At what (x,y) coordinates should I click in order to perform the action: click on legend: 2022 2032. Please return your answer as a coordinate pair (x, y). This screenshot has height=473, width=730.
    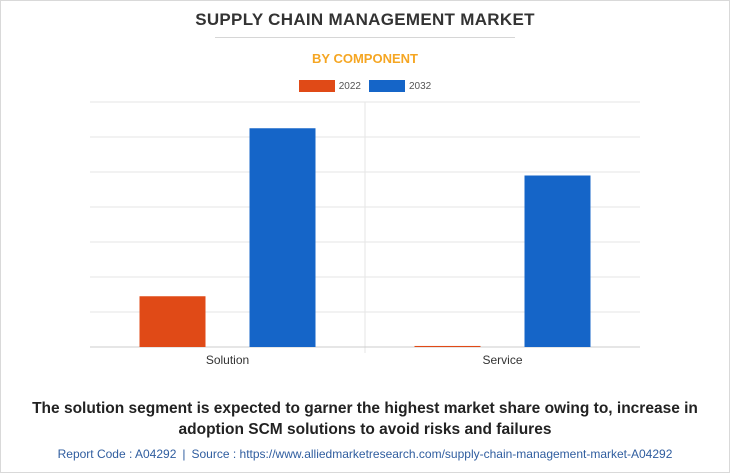
    Looking at the image, I should click on (365, 86).